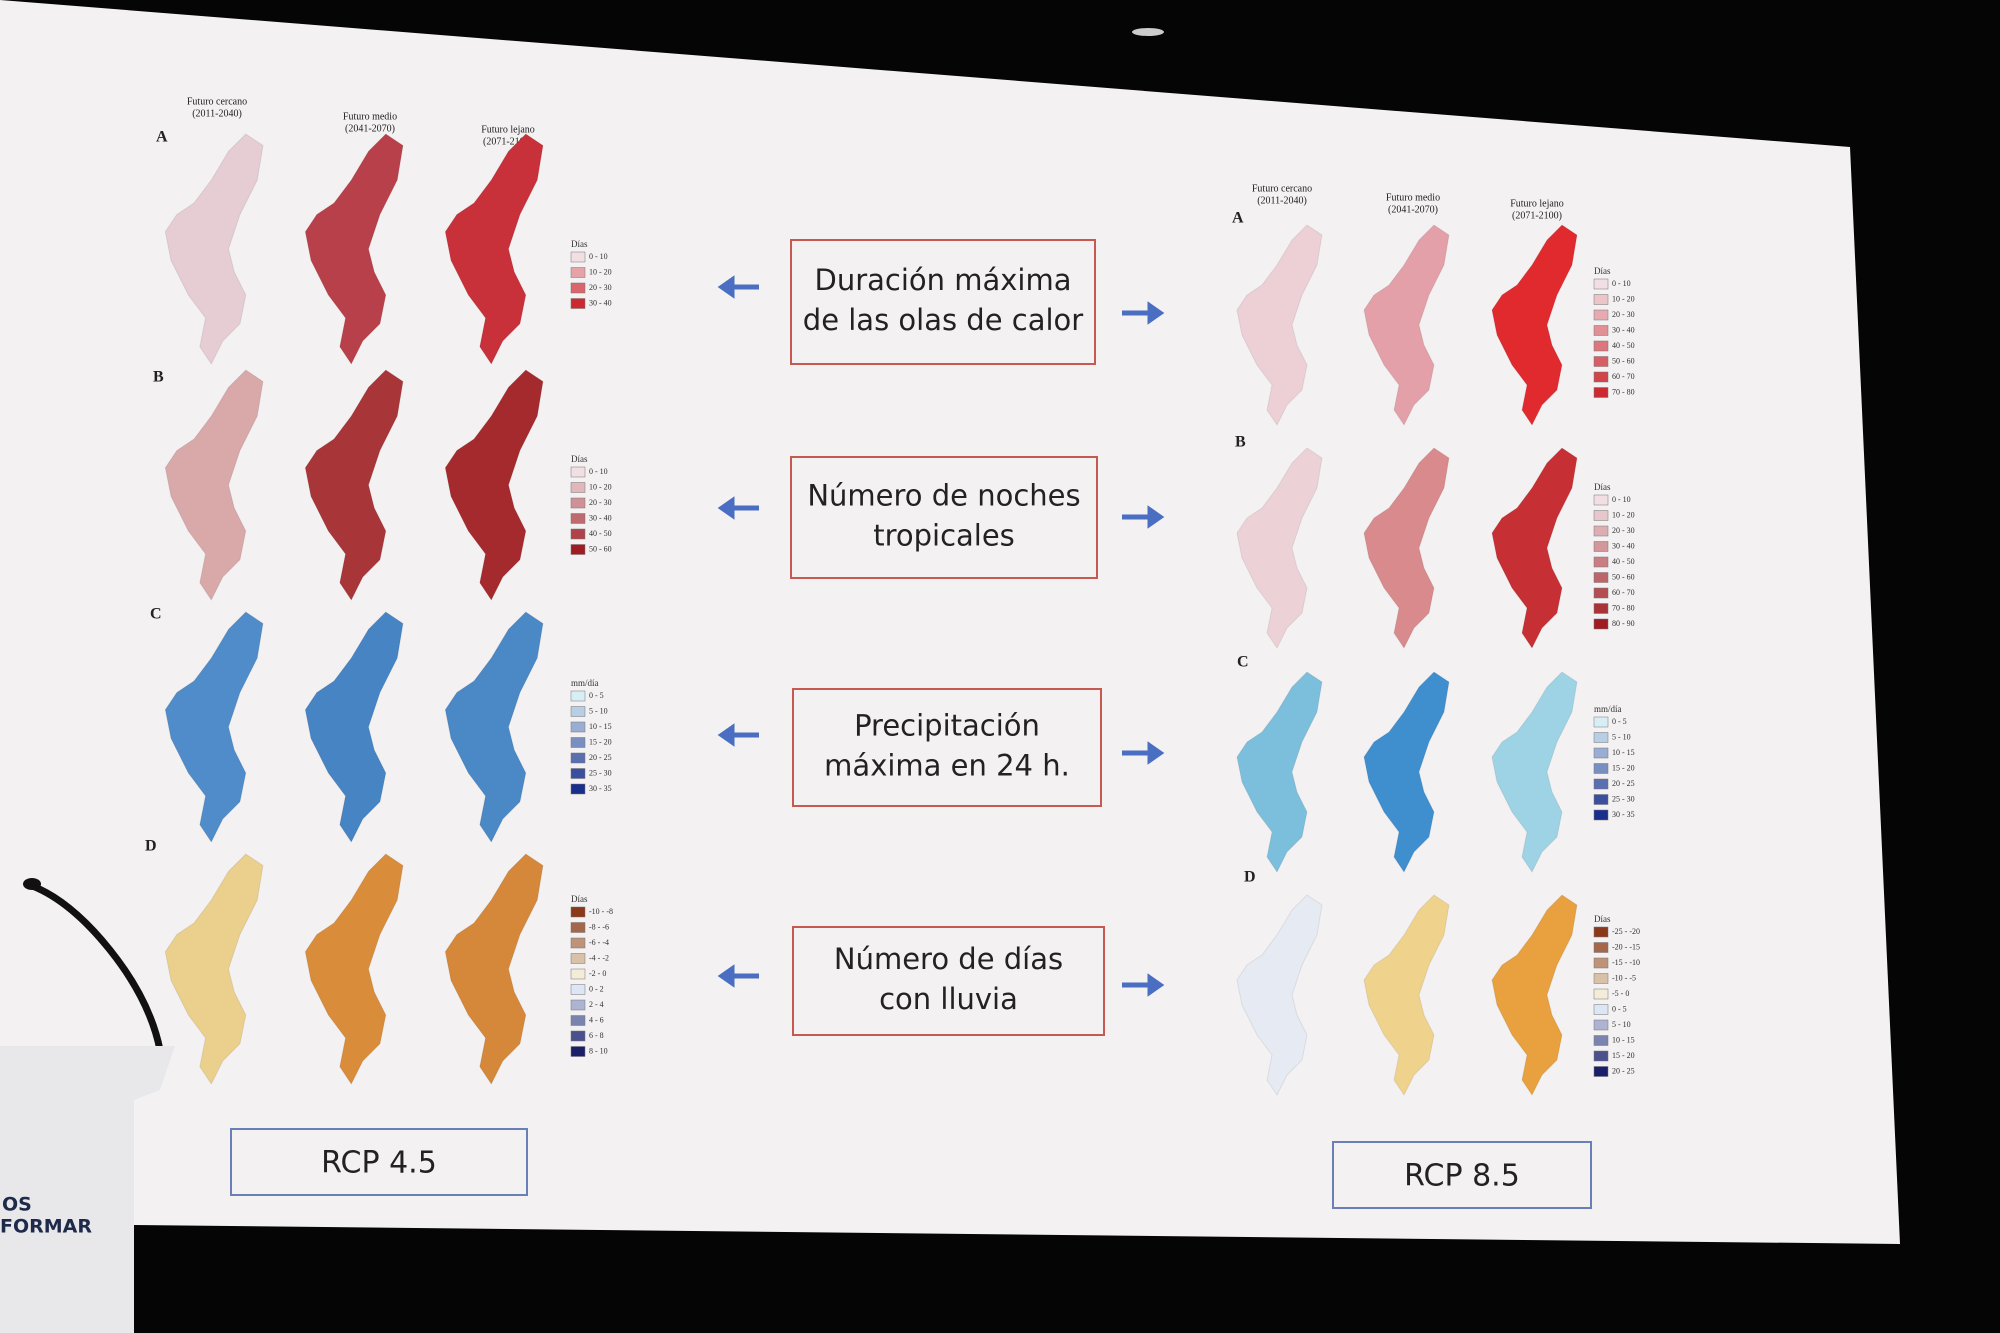 This screenshot has height=1333, width=2000. What do you see at coordinates (1537, 203) in the screenshot?
I see `column-header: Futuro lejano` at bounding box center [1537, 203].